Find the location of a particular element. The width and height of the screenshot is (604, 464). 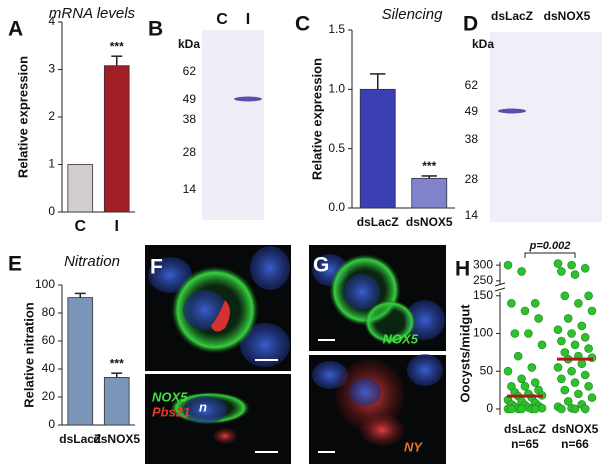

lane-label: dsNOX5 is located at coordinates (567, 16).